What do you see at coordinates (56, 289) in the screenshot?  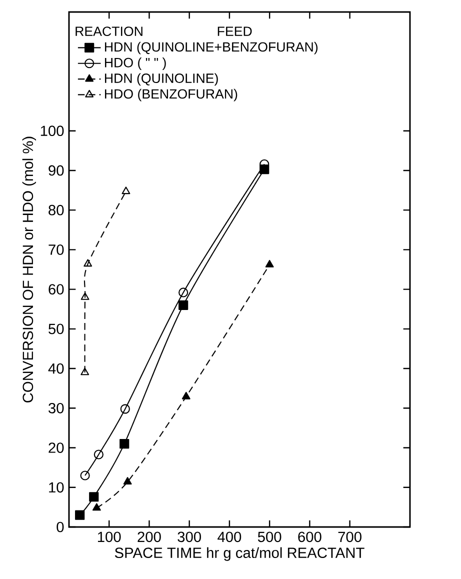 I see `y-tick-label: 60` at bounding box center [56, 289].